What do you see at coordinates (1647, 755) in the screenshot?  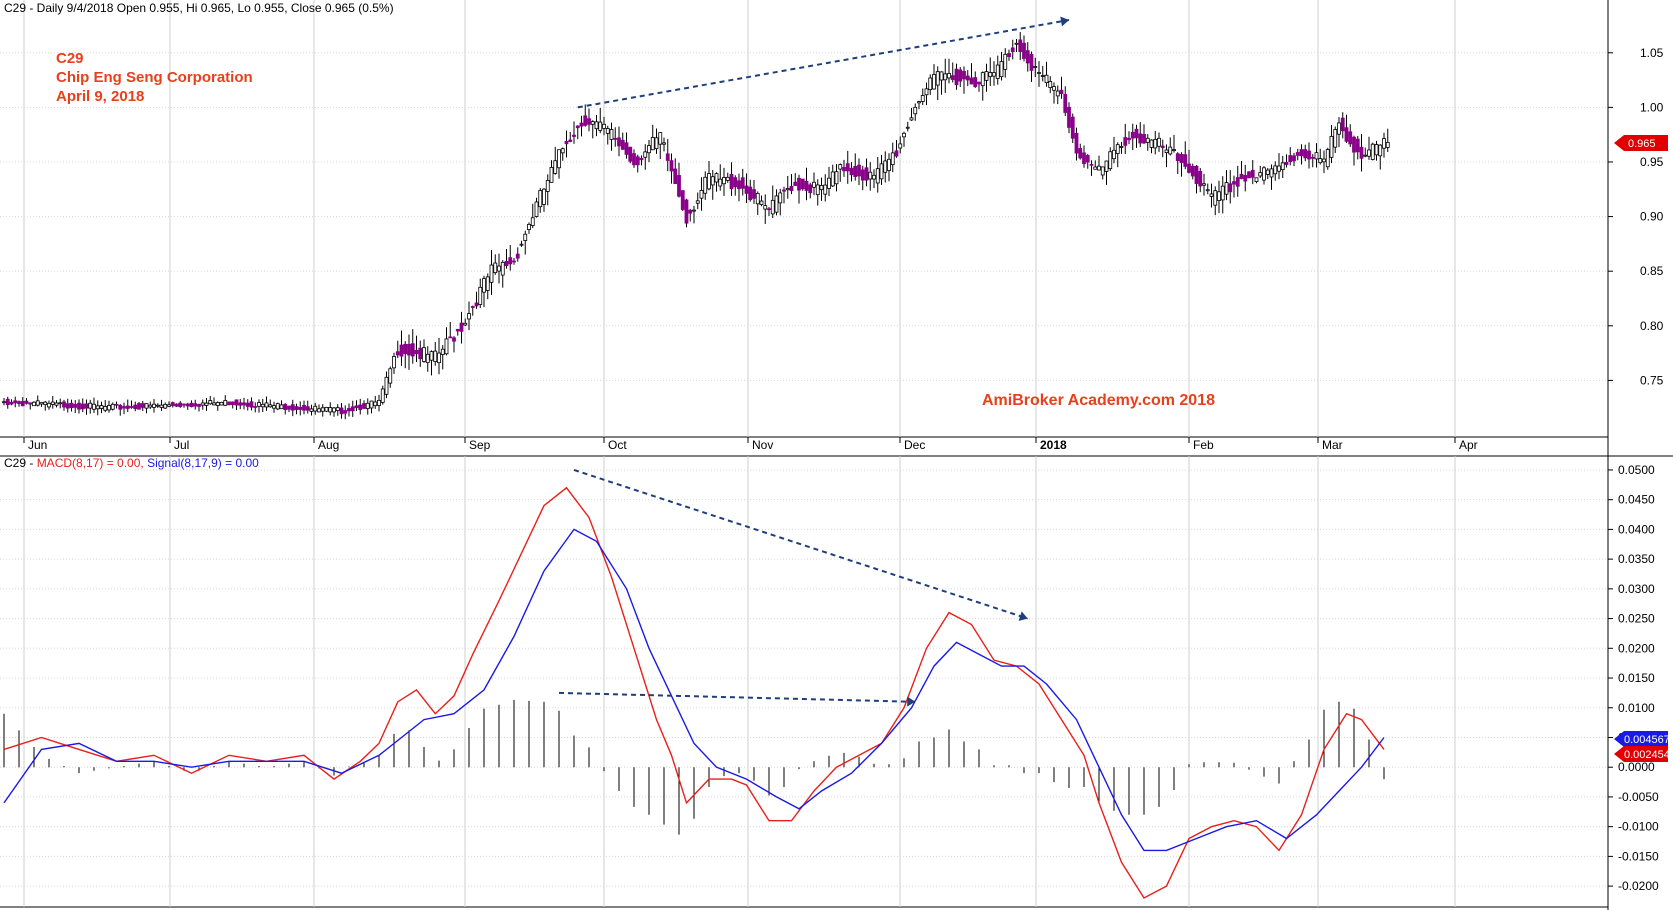 I see `macd-value-label: 0.002454` at bounding box center [1647, 755].